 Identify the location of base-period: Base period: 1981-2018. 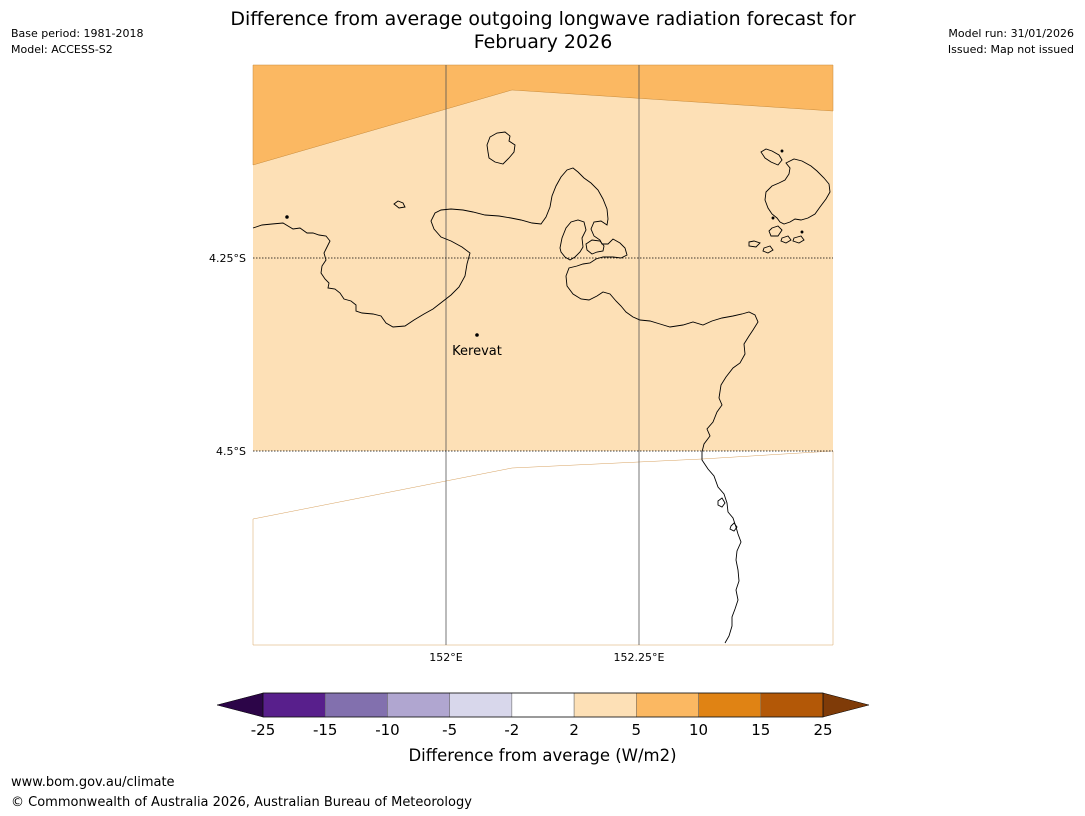
(77, 33).